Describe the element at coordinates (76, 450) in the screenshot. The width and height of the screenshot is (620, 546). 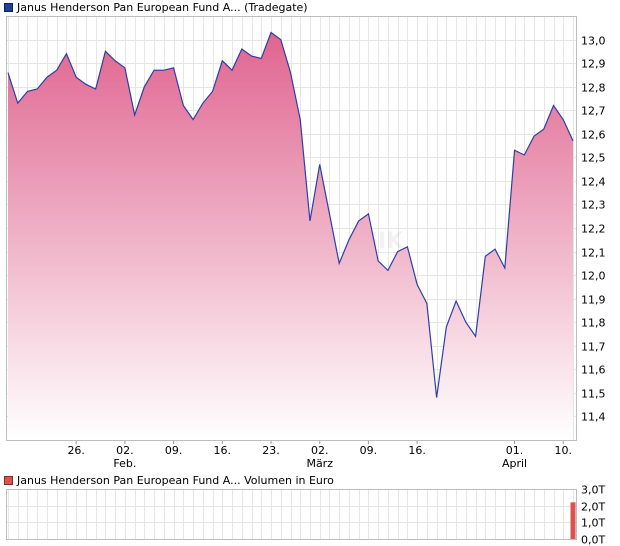
I see `x-tick-label-day: 26.` at that location.